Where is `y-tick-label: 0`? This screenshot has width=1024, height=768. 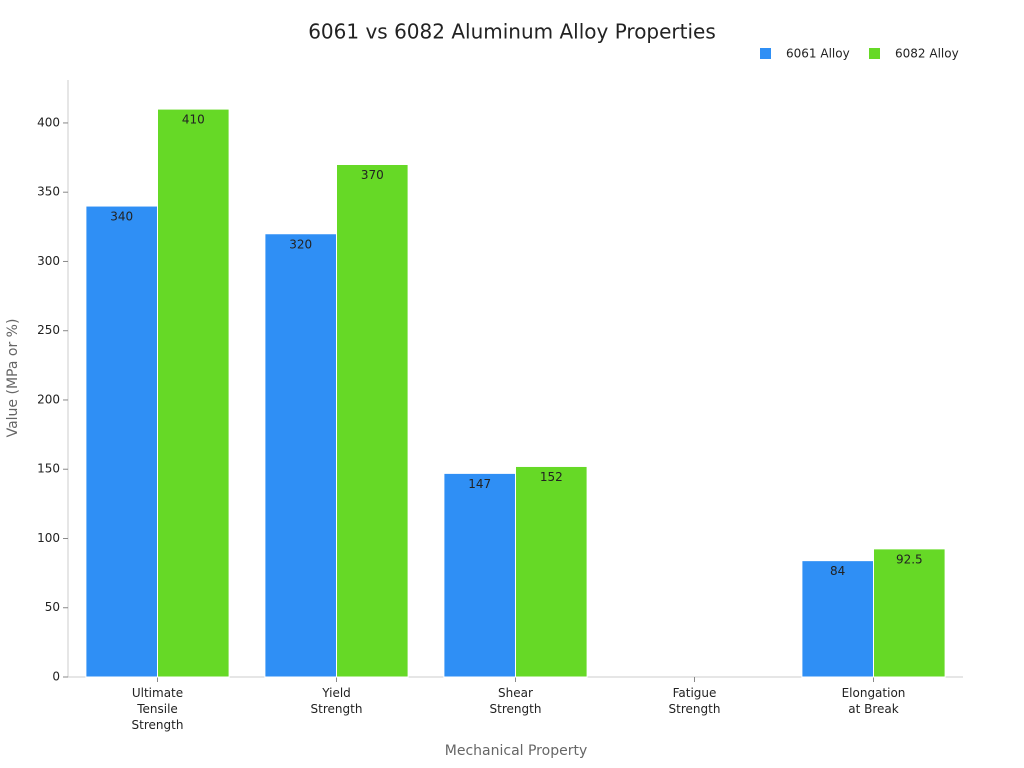 y-tick-label: 0 is located at coordinates (56, 677).